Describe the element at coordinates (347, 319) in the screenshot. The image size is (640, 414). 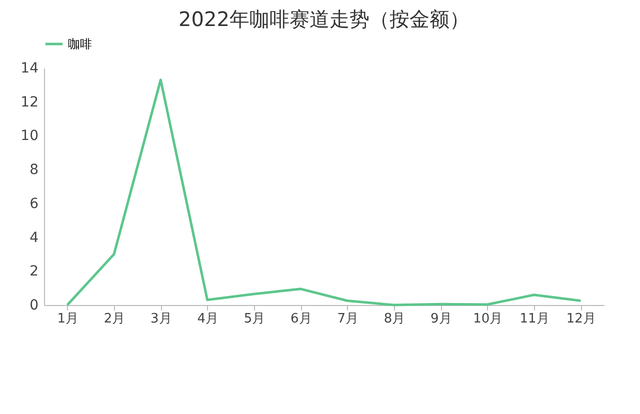
I see `x-tick-label: 7月` at that location.